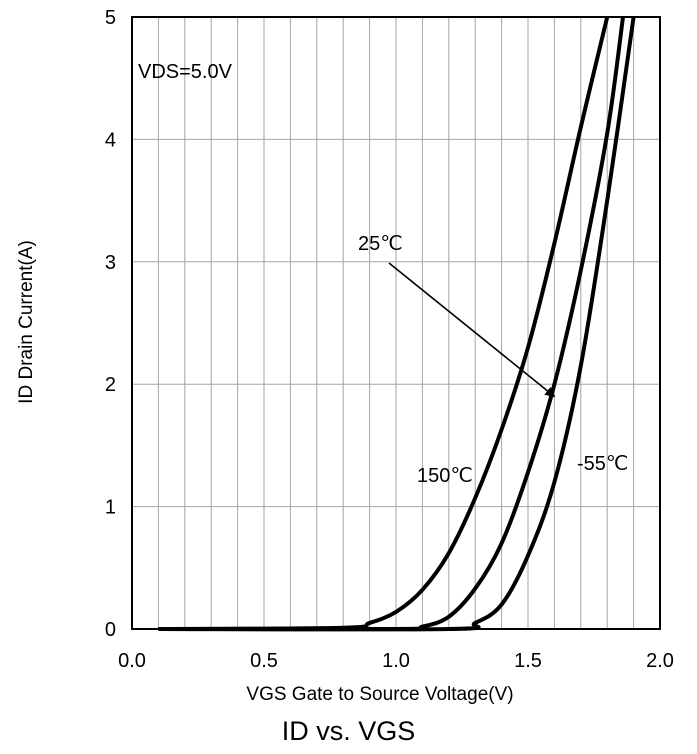  I want to click on y-axis-label: ID Drain Current(A), so click(26, 322).